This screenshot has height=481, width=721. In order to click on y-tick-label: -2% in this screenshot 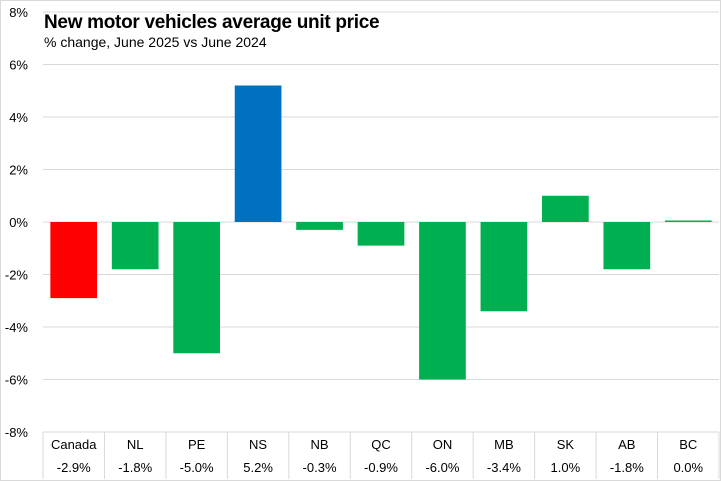, I will do `click(17, 275)`.